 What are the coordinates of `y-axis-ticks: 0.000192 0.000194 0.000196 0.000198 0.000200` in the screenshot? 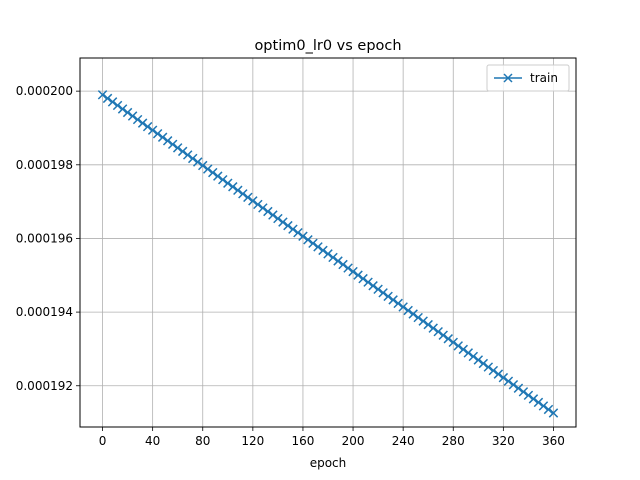 It's located at (48, 238).